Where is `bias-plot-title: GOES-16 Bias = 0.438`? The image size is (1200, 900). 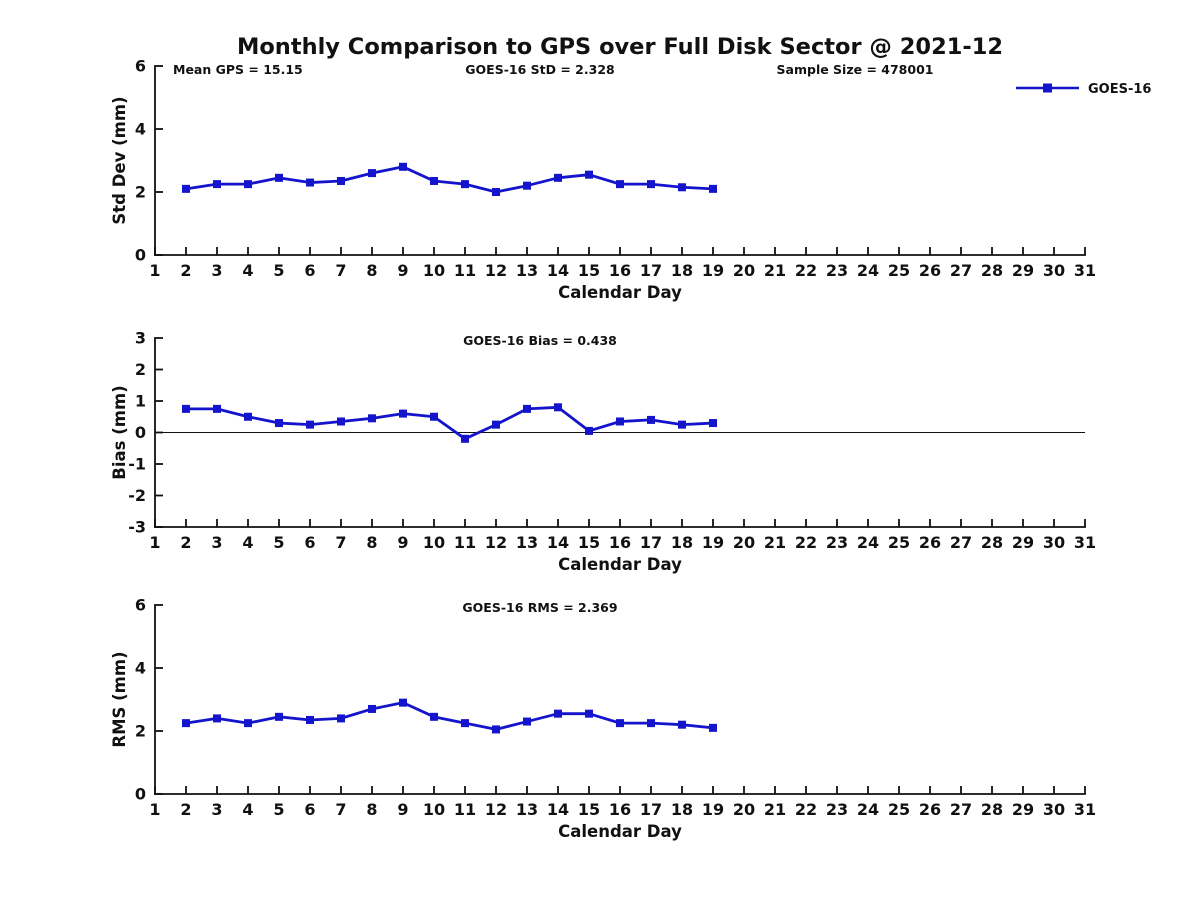 bias-plot-title: GOES-16 Bias = 0.438 is located at coordinates (540, 340).